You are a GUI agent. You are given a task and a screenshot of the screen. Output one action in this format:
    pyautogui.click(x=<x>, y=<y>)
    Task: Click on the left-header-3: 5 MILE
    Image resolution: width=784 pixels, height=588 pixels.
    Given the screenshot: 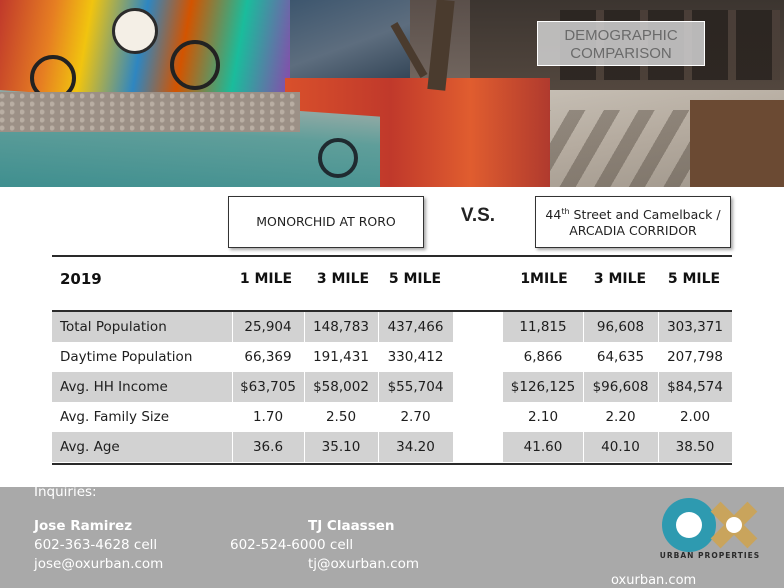 What is the action you would take?
    pyautogui.click(x=415, y=279)
    